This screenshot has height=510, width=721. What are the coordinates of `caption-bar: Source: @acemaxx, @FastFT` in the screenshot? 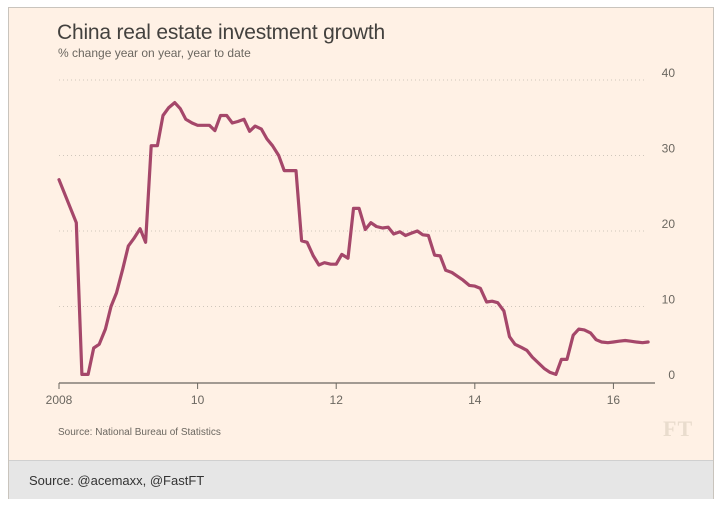 It's located at (361, 479).